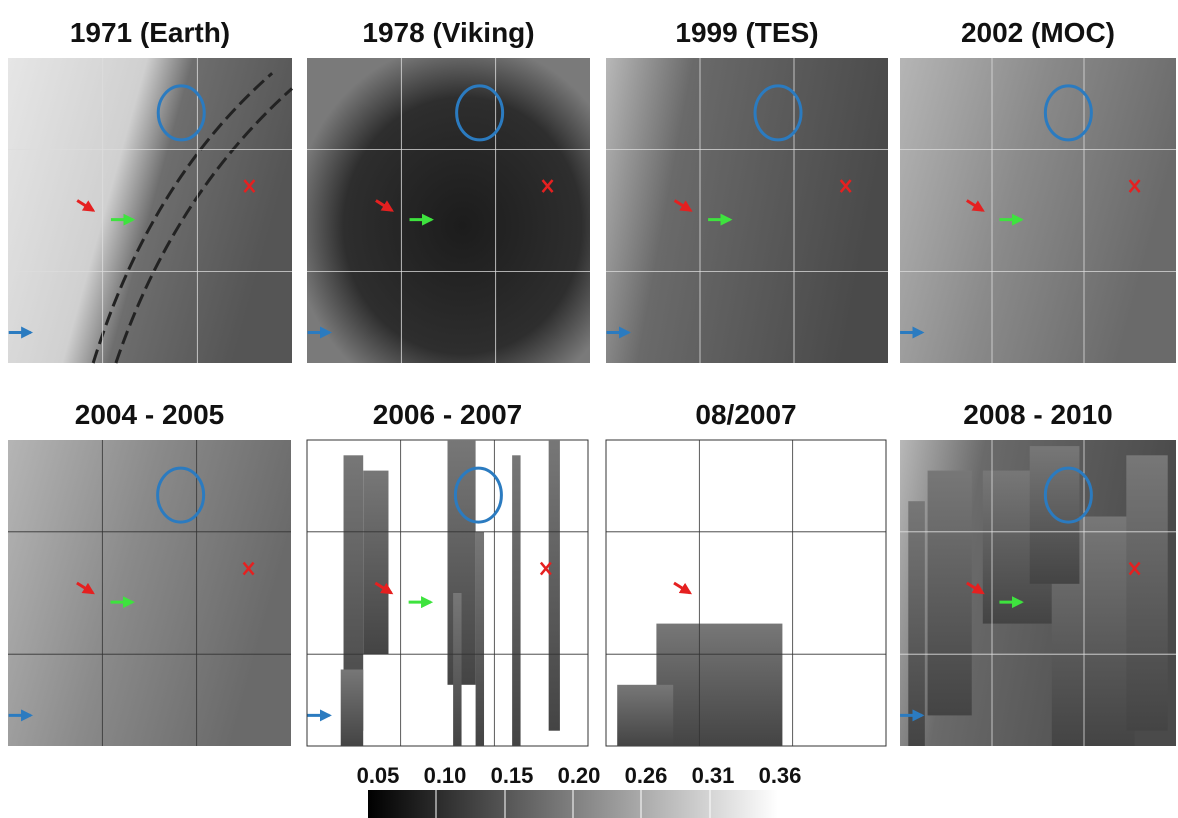  What do you see at coordinates (646, 775) in the screenshot?
I see `colorbar-label: 0.26` at bounding box center [646, 775].